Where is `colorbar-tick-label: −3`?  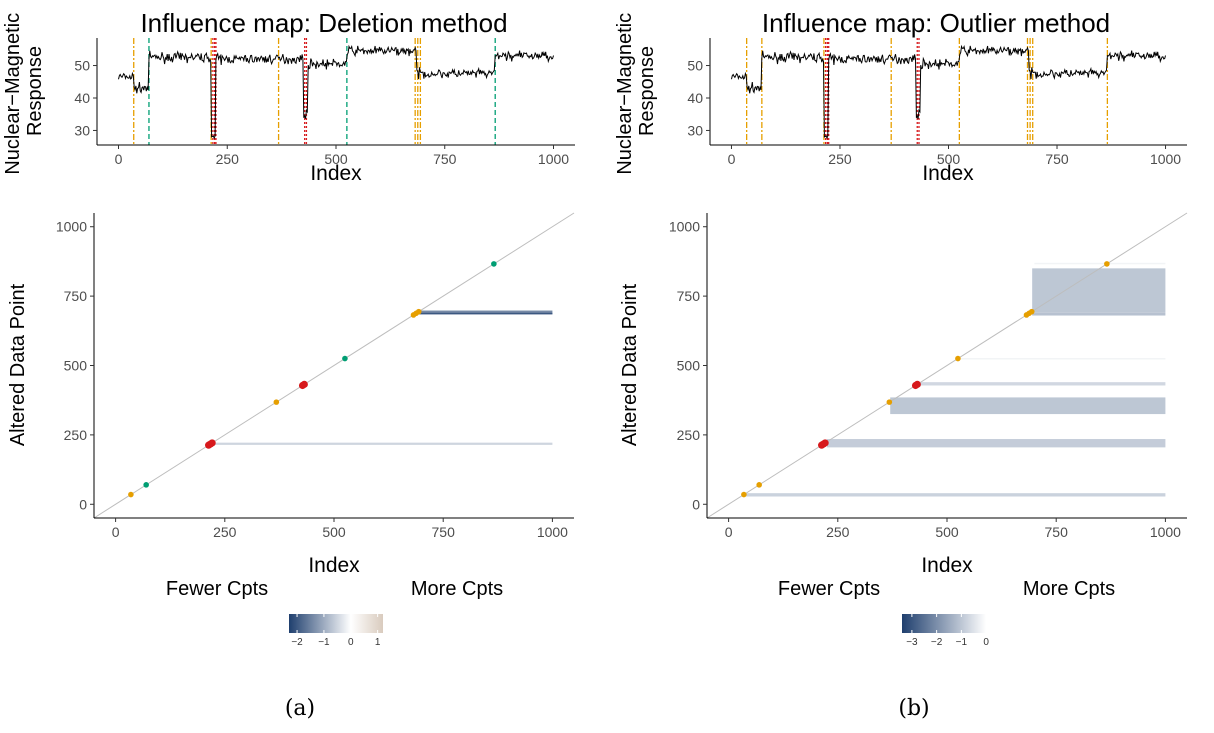
colorbar-tick-label: −3 is located at coordinates (912, 642).